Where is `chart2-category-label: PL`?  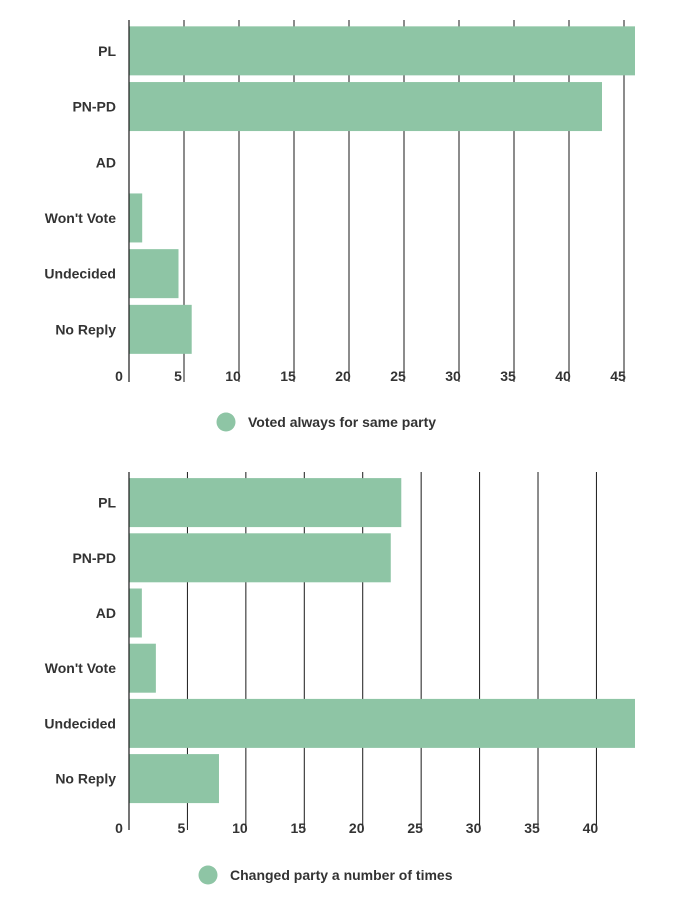 chart2-category-label: PL is located at coordinates (107, 503).